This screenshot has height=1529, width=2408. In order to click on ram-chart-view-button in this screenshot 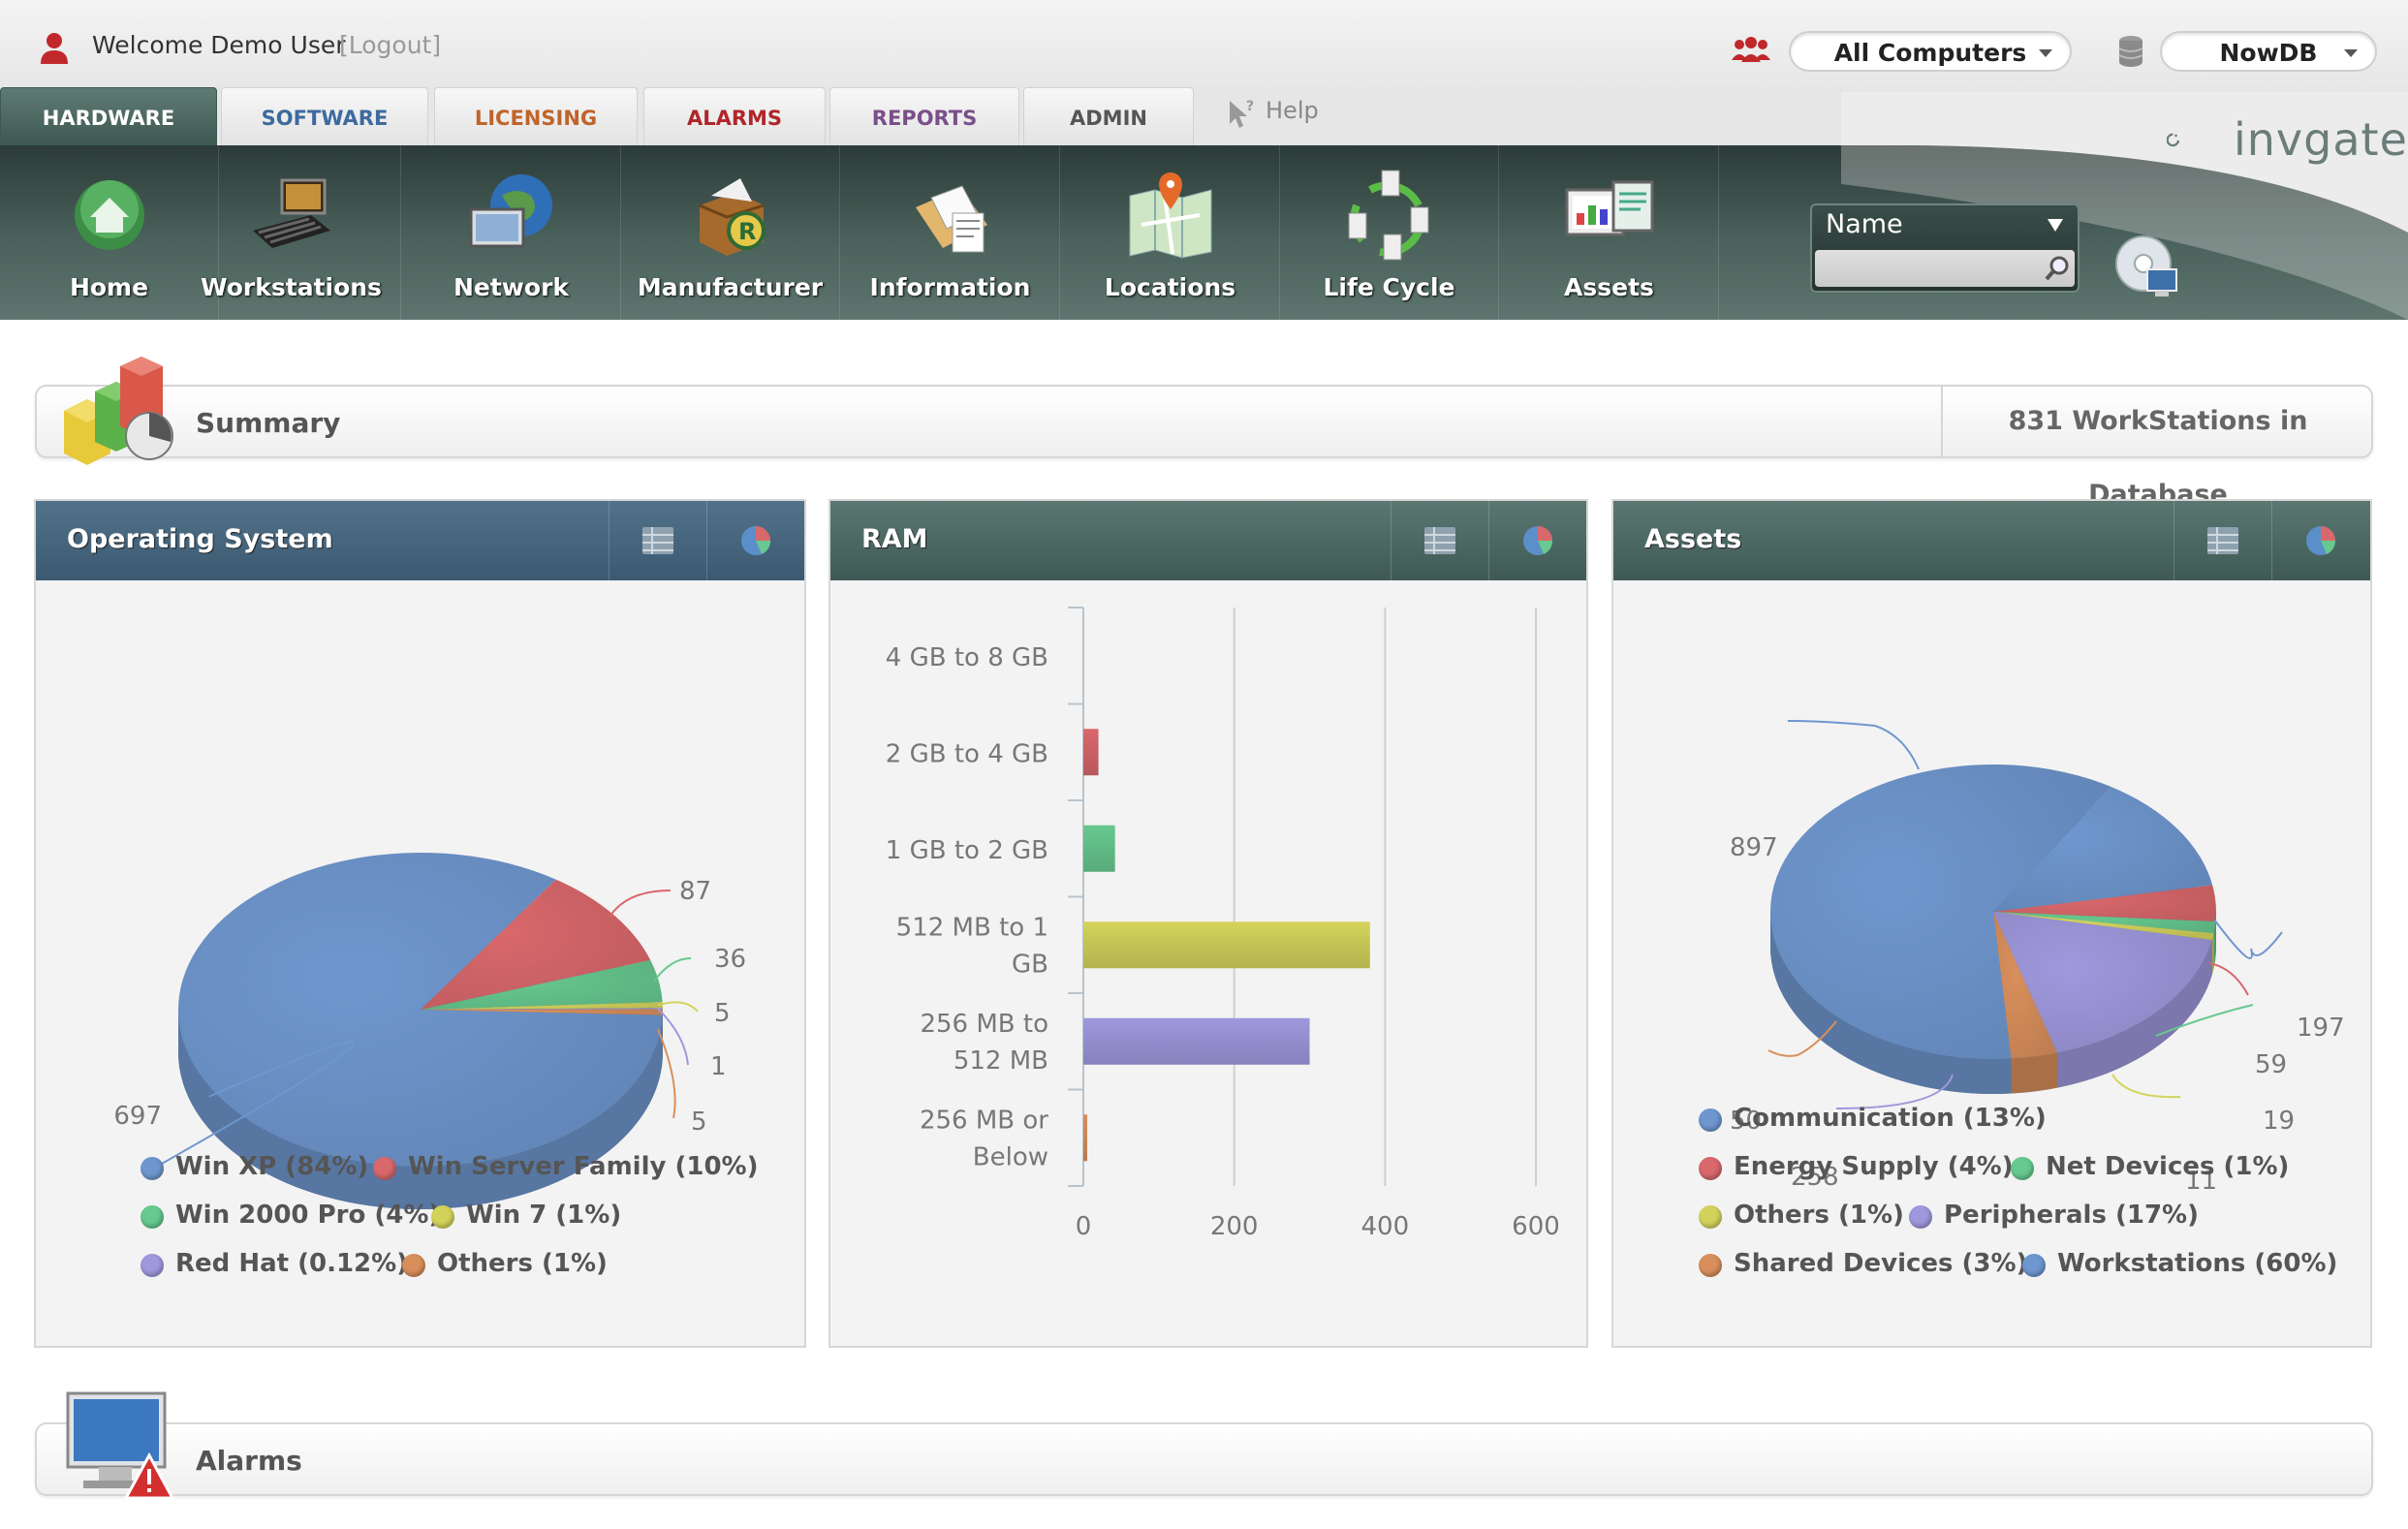, I will do `click(1537, 540)`.